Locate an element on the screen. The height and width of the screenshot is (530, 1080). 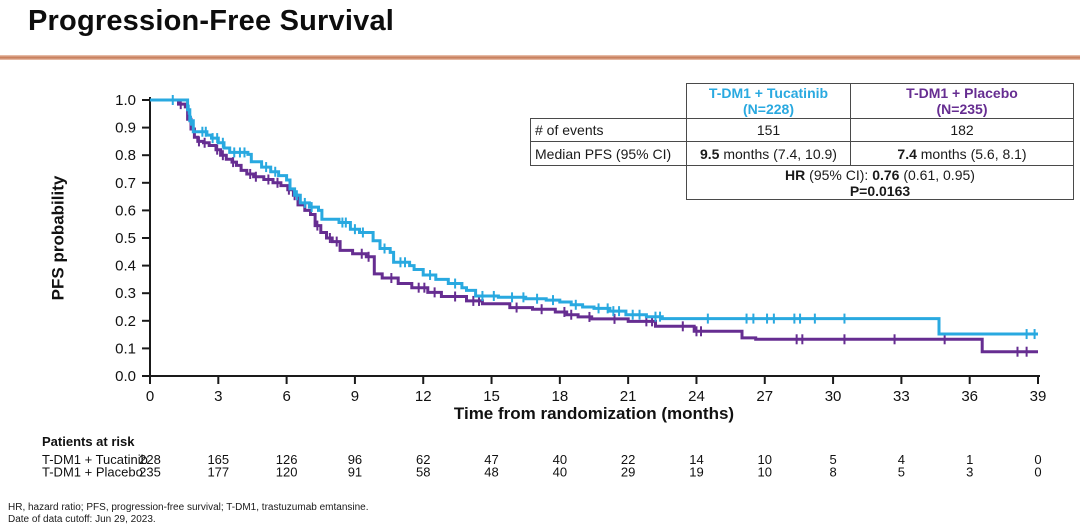
events-row-label: # of events is located at coordinates (608, 130).